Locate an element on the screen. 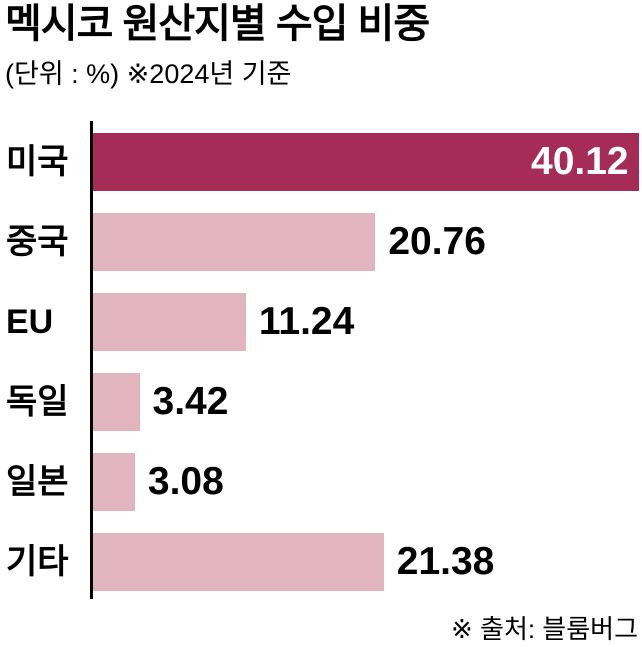 Image resolution: width=642 pixels, height=647 pixels. category-label: 미국 is located at coordinates (37, 162).